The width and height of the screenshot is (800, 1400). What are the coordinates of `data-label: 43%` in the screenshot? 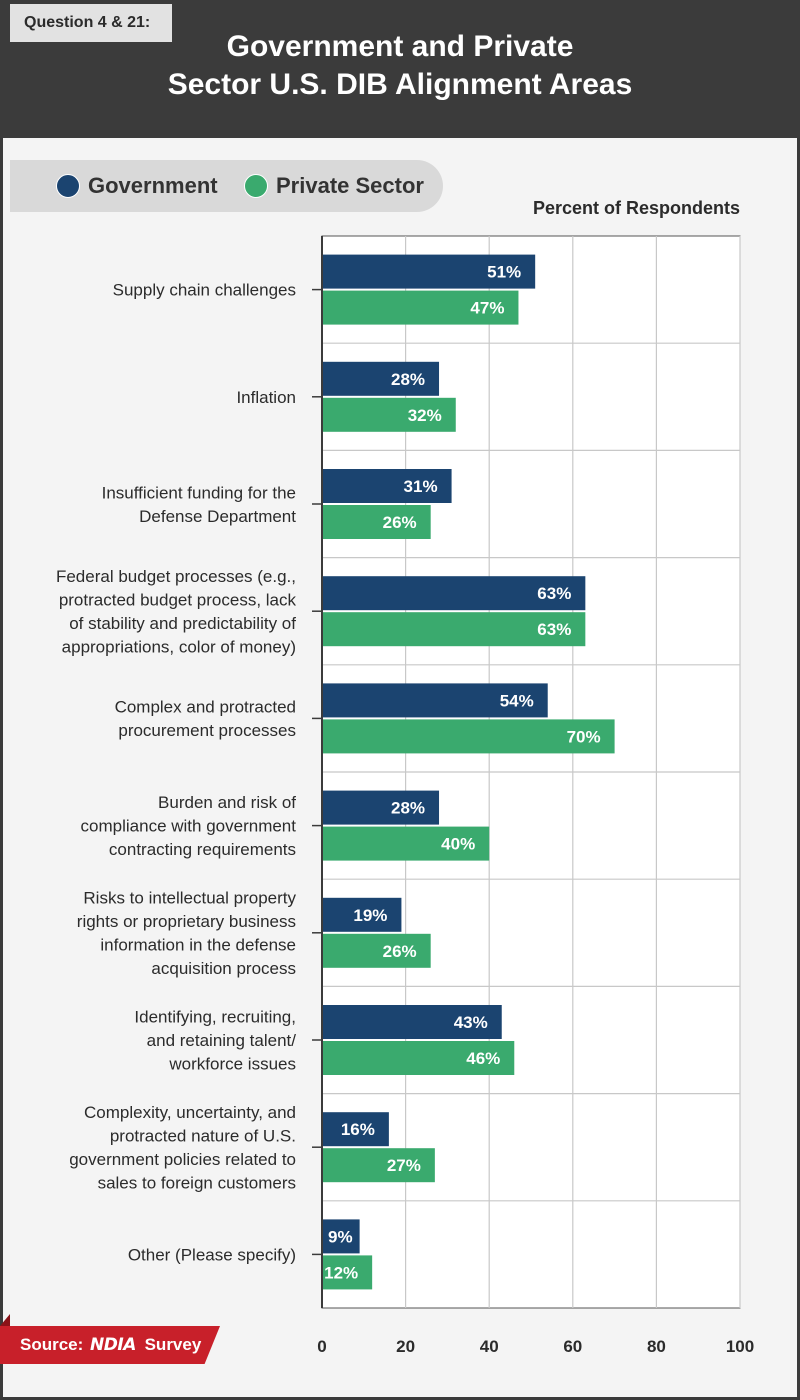 It's located at (471, 1022).